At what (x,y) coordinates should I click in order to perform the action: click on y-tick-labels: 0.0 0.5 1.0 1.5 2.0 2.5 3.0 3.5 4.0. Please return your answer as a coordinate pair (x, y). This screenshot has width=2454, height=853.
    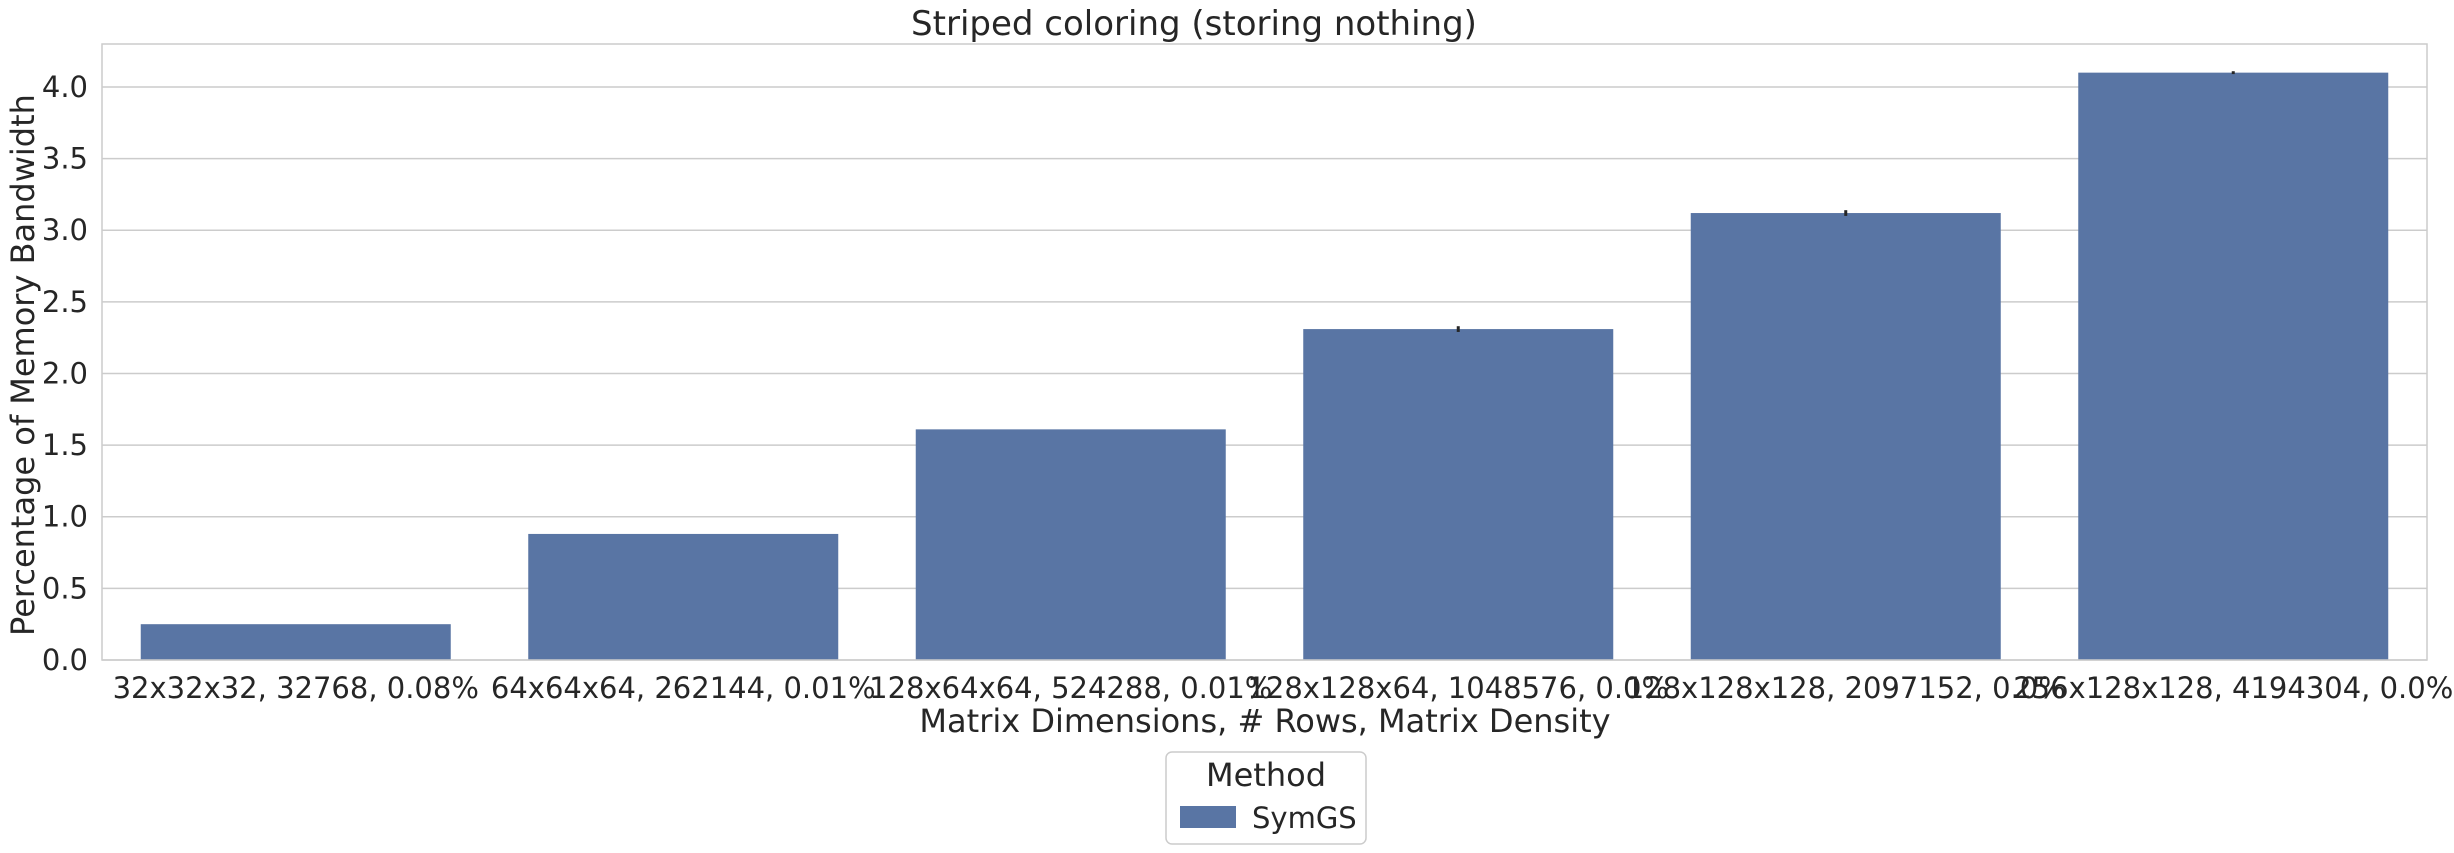
    Looking at the image, I should click on (65, 373).